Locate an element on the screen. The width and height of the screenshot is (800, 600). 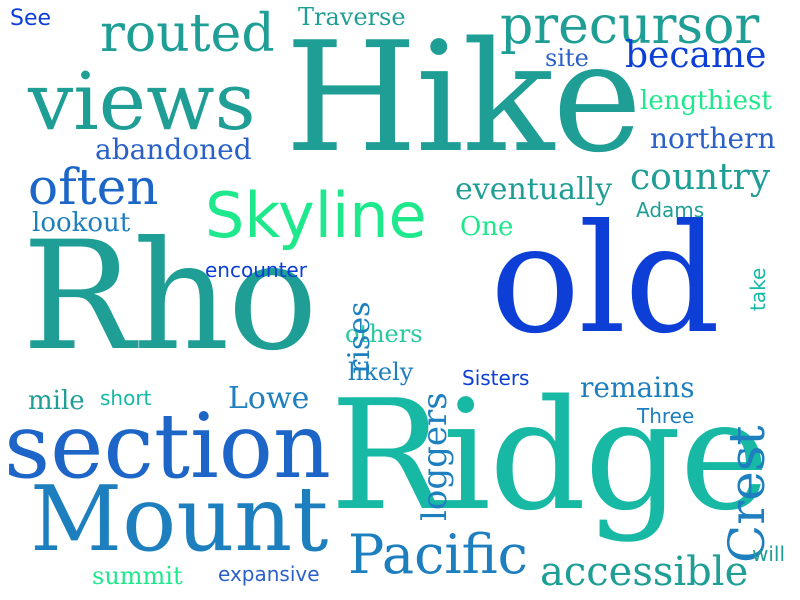
word-views: views is located at coordinates (142, 101).